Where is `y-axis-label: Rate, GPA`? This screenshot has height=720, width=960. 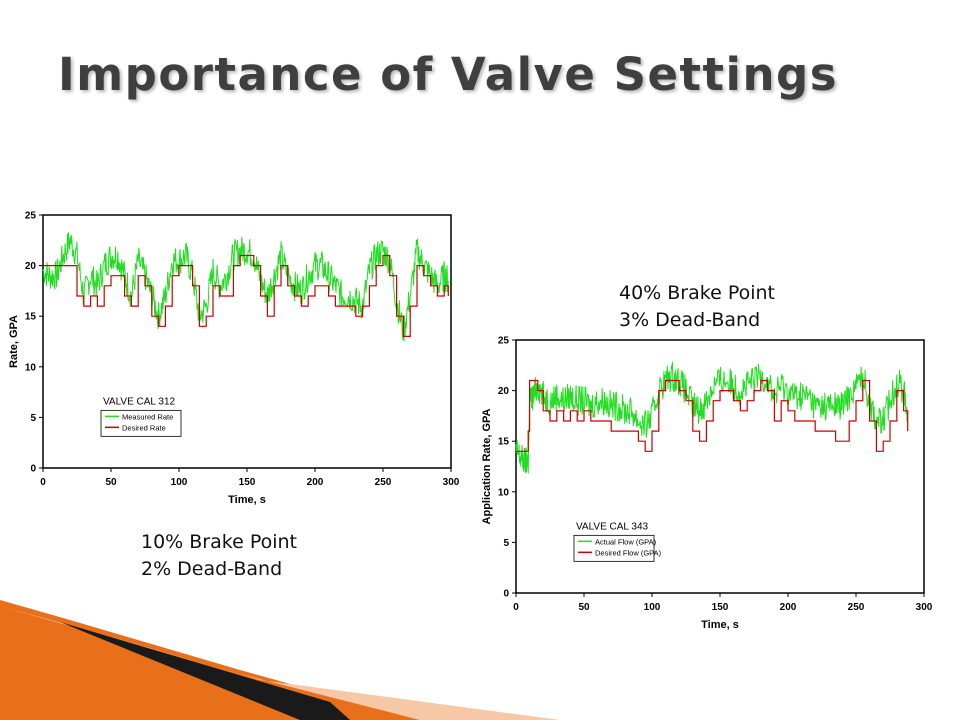
y-axis-label: Rate, GPA is located at coordinates (14, 341).